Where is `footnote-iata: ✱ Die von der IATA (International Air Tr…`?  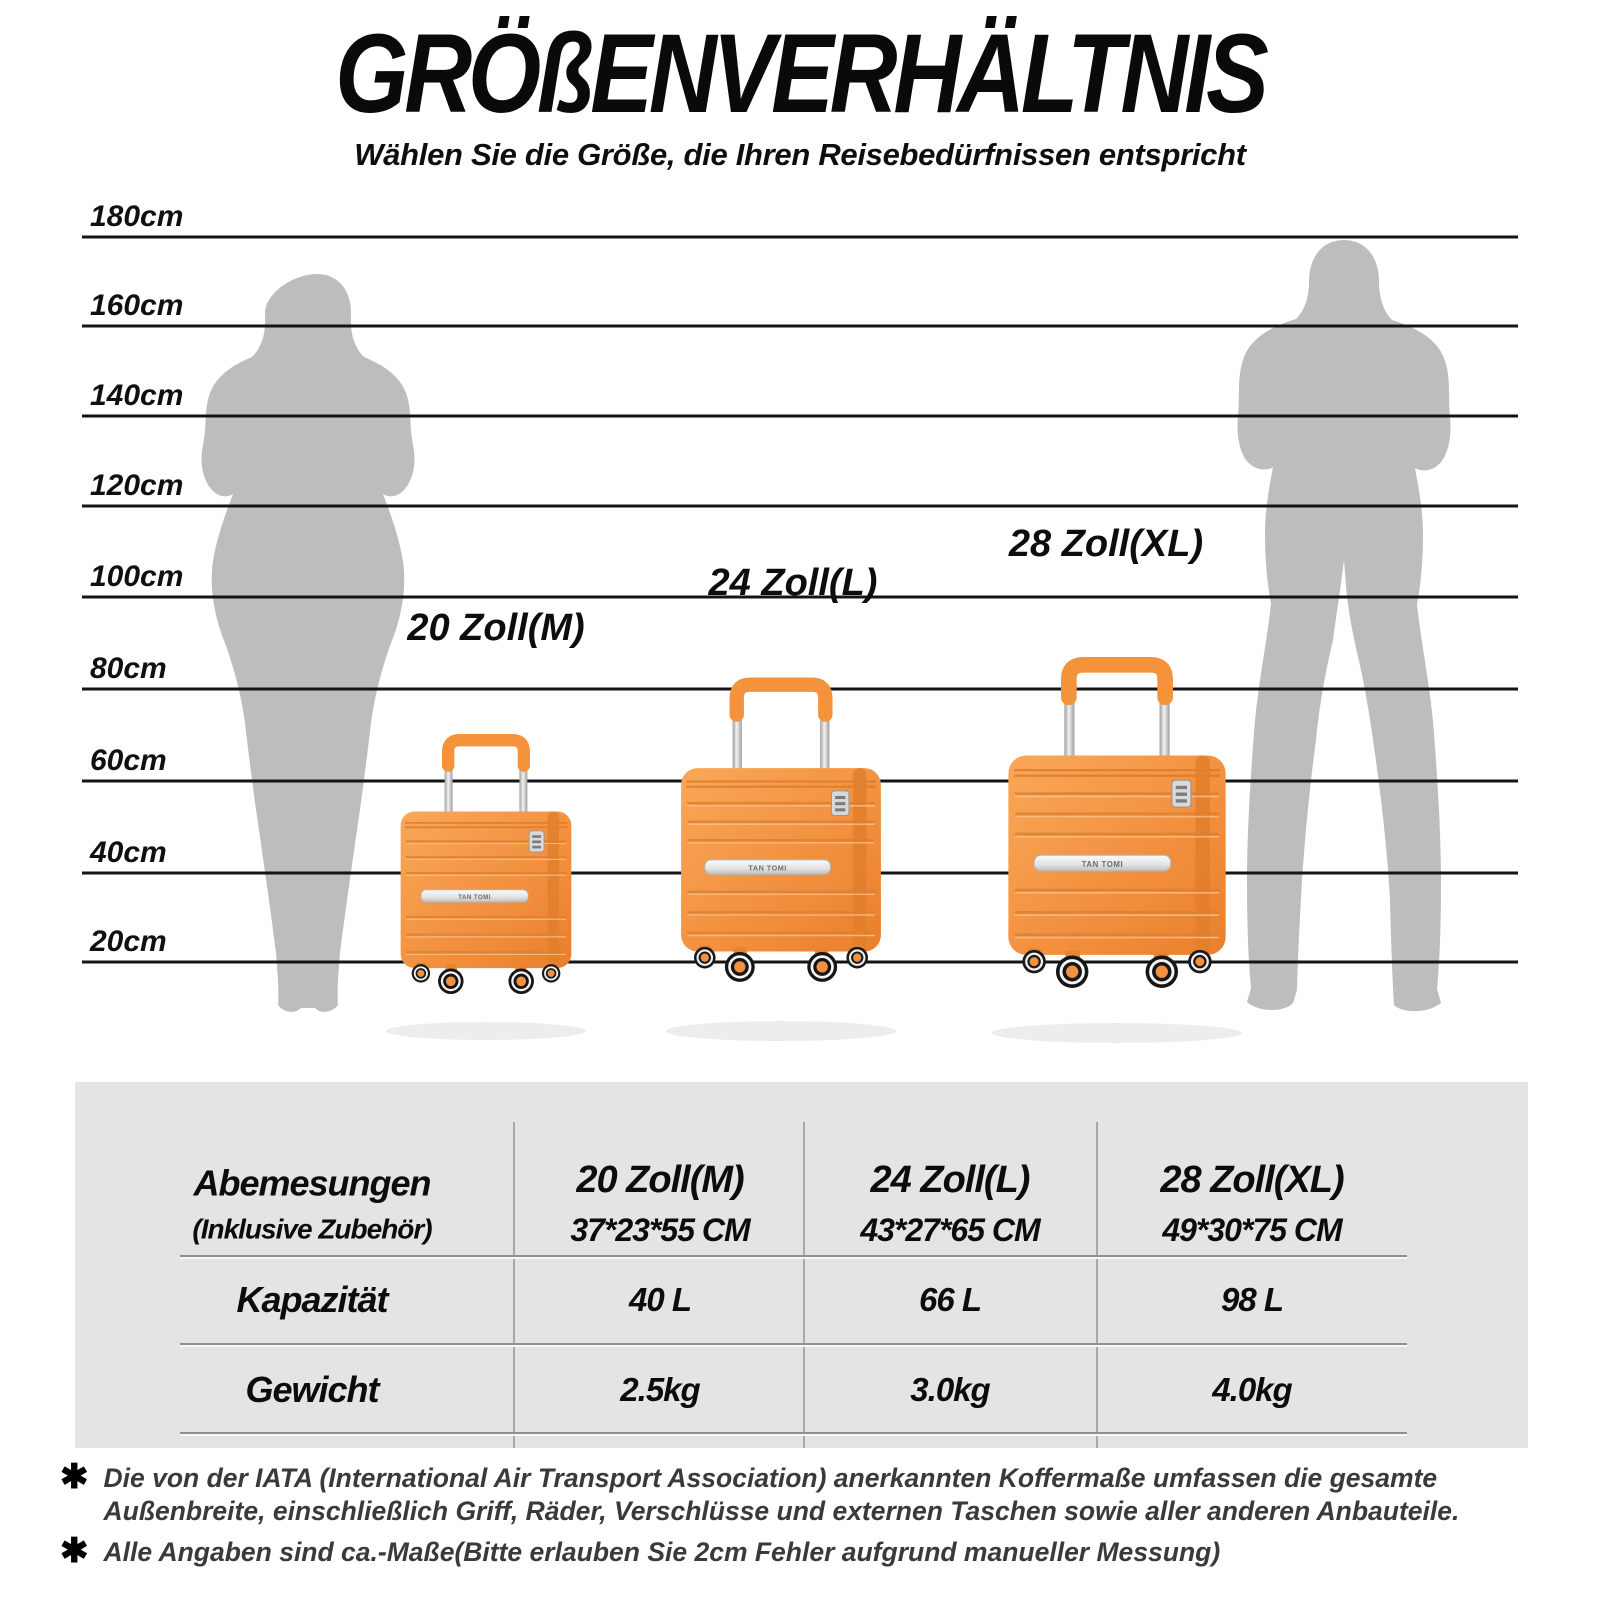 footnote-iata: ✱ Die von der IATA (International Air Tr… is located at coordinates (806, 1493).